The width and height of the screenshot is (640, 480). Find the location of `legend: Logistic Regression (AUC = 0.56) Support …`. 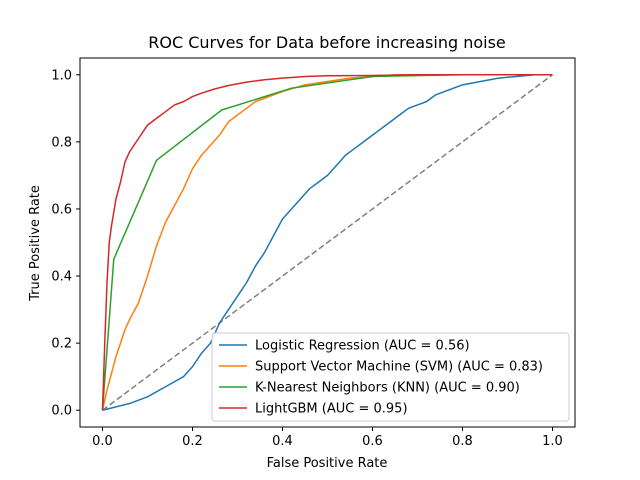

legend: Logistic Regression (AUC = 0.56) Support … is located at coordinates (390, 377).